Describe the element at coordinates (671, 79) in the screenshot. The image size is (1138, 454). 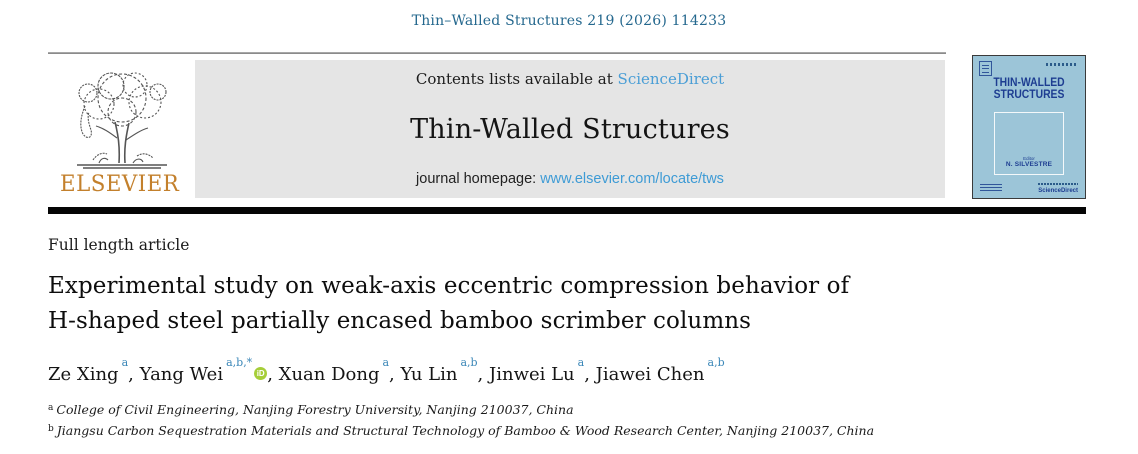
I see `sciencedirect-link: ScienceDirect` at that location.